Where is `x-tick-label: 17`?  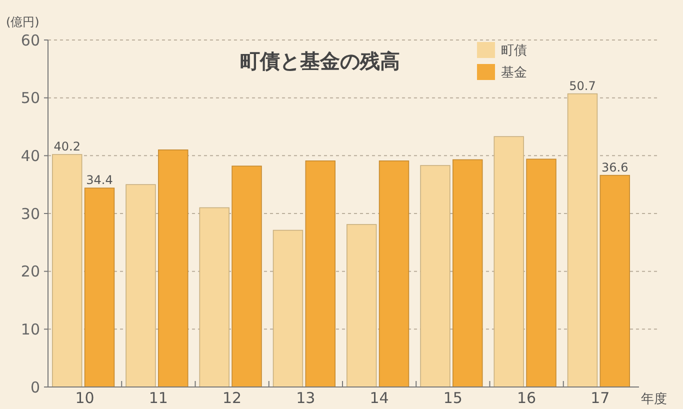
x-tick-label: 17 is located at coordinates (600, 398).